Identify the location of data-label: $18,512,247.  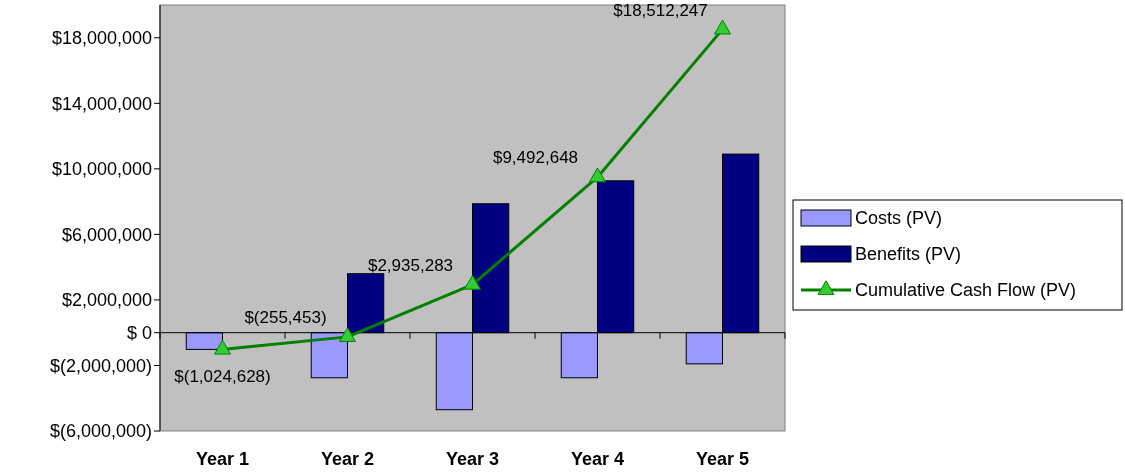
(660, 10).